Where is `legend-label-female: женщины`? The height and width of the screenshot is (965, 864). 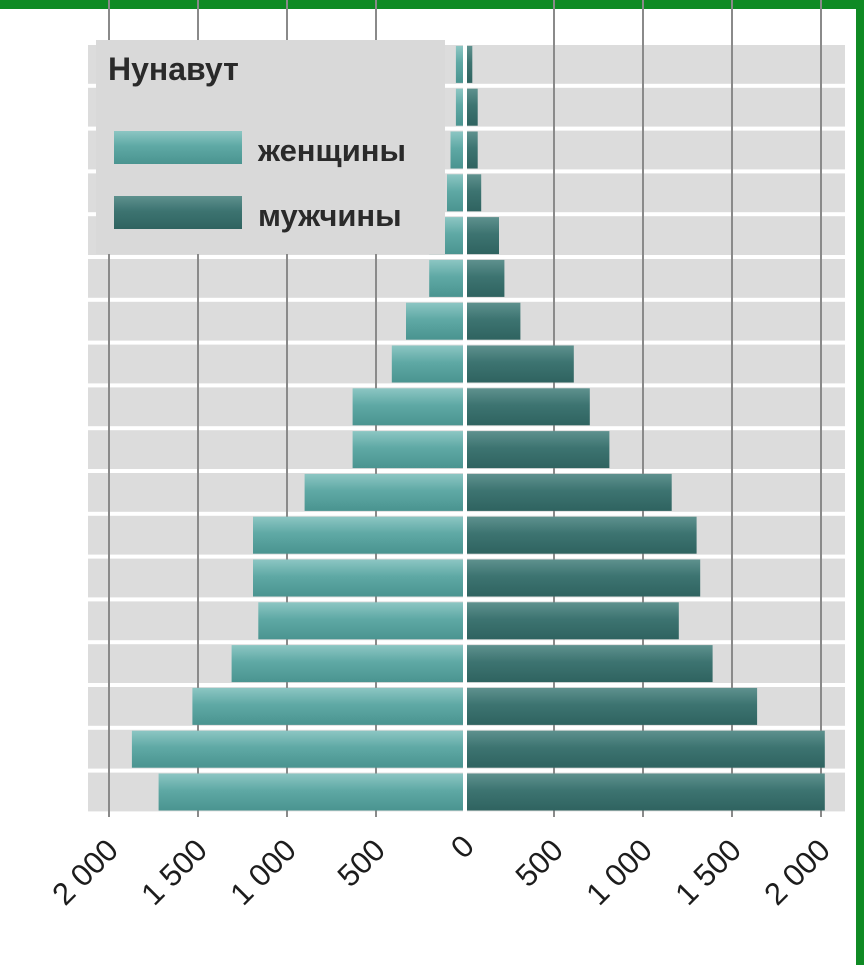
legend-label-female: женщины is located at coordinates (331, 150).